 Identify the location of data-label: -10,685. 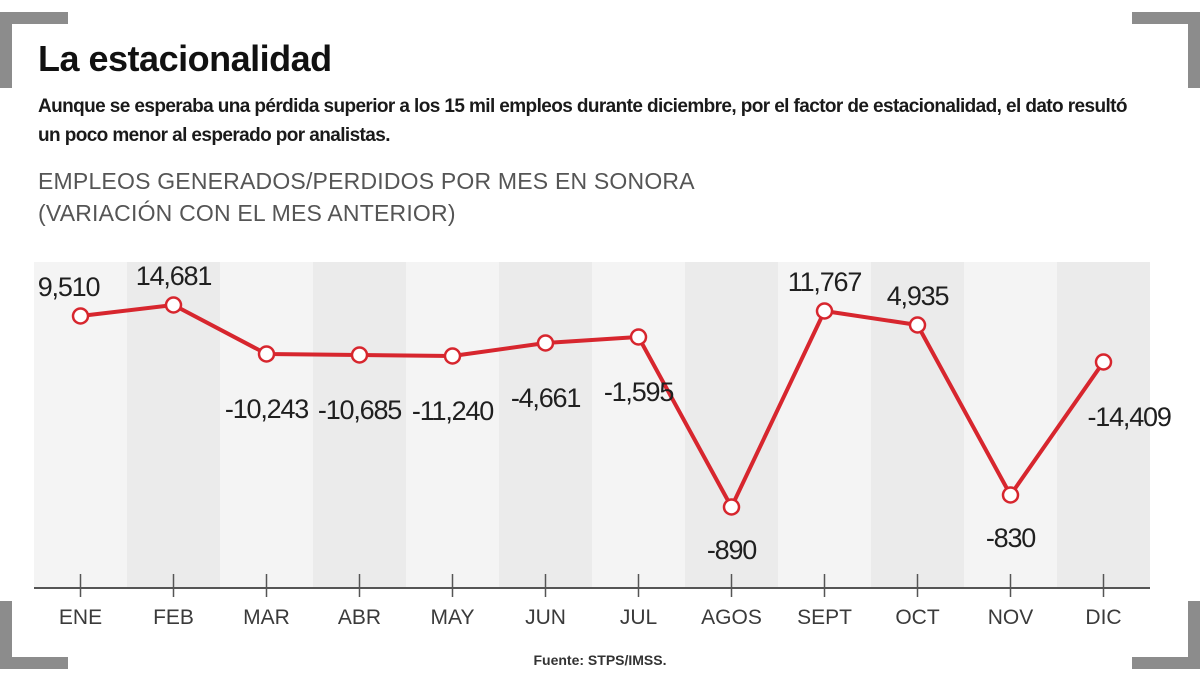
(359, 410).